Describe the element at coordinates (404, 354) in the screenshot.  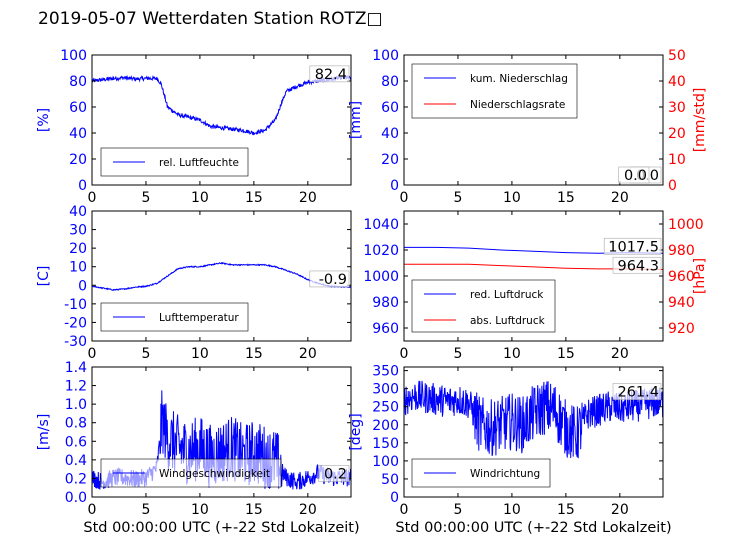
I see `pressure-x-tick-label-0: 0` at that location.